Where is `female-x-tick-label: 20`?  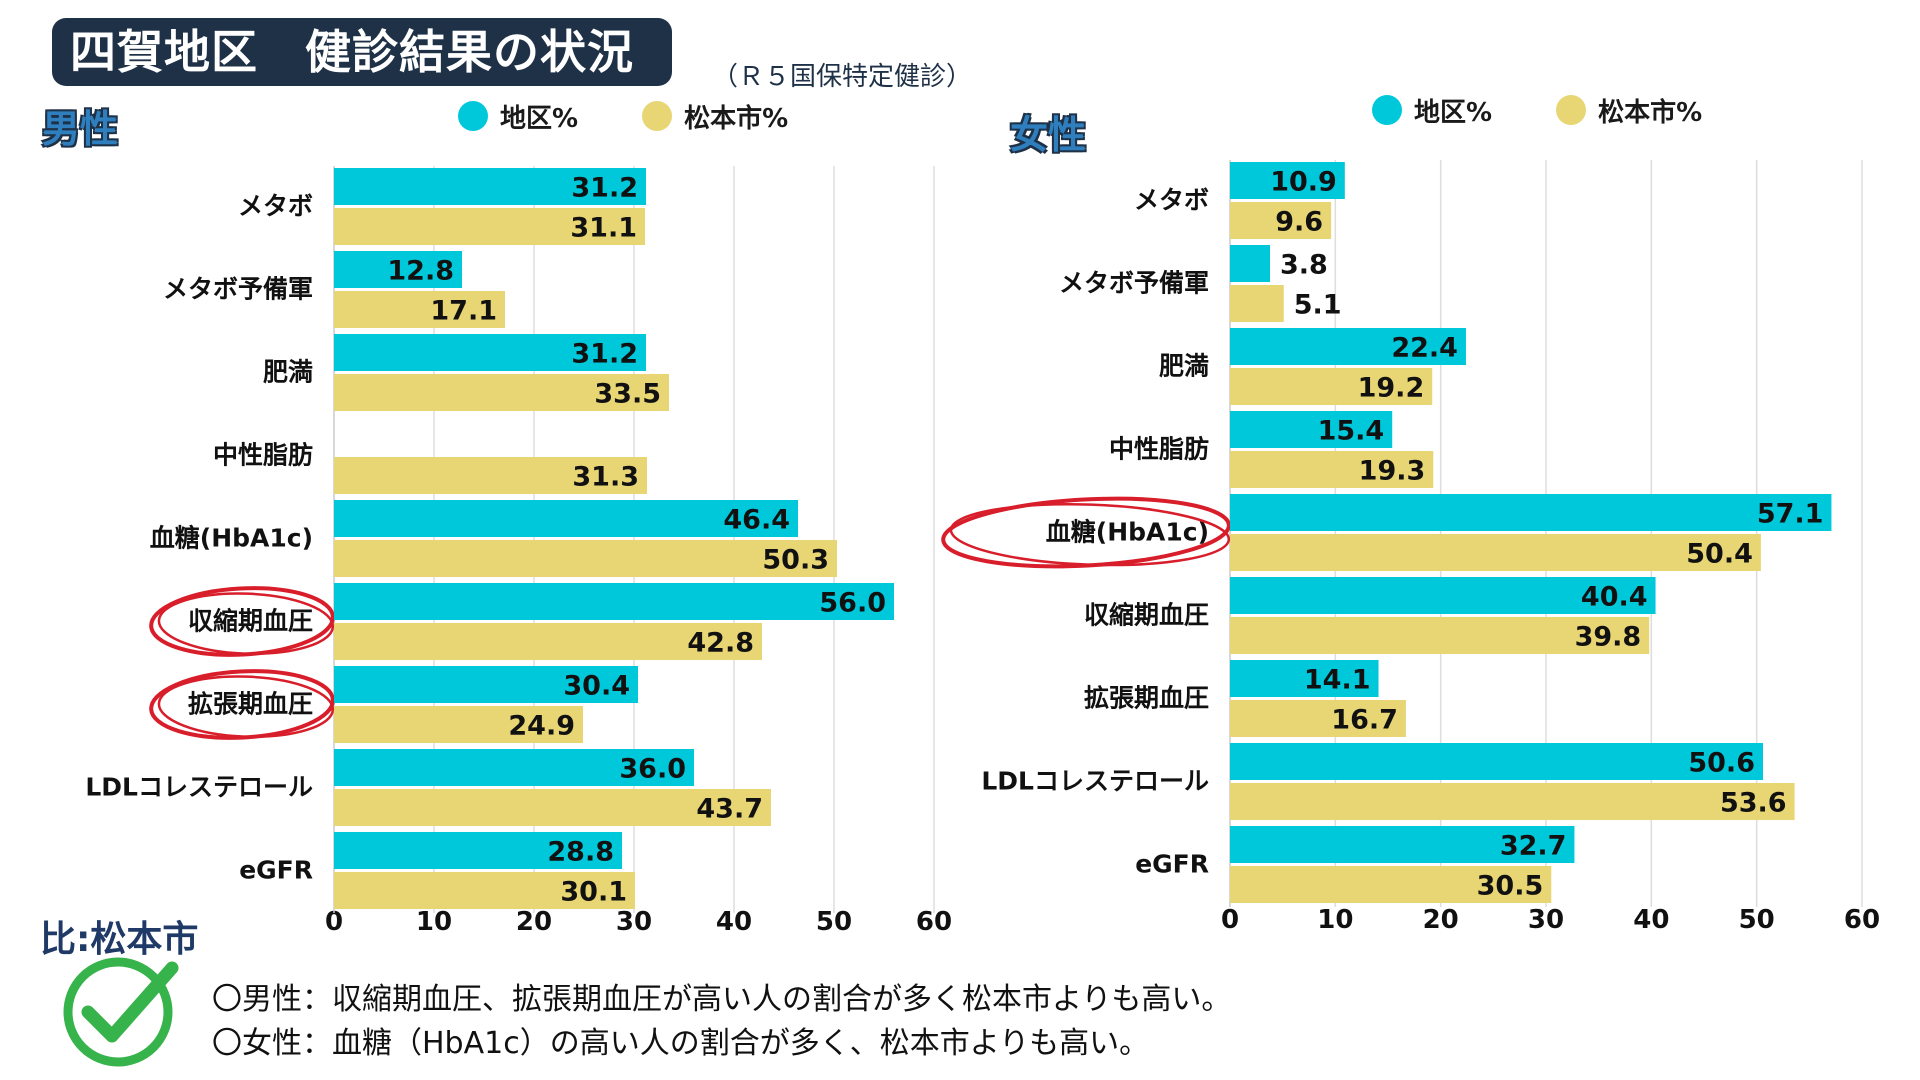
female-x-tick-label: 20 is located at coordinates (1441, 920).